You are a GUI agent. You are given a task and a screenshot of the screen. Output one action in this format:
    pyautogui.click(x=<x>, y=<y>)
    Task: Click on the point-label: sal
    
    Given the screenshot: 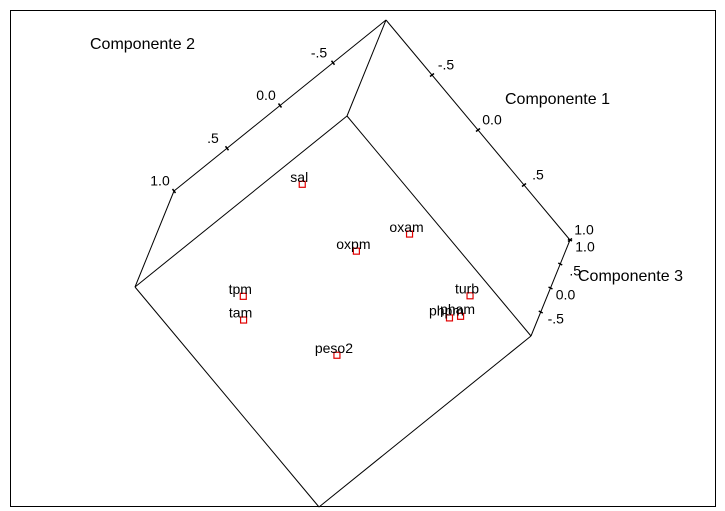 What is the action you would take?
    pyautogui.click(x=299, y=177)
    